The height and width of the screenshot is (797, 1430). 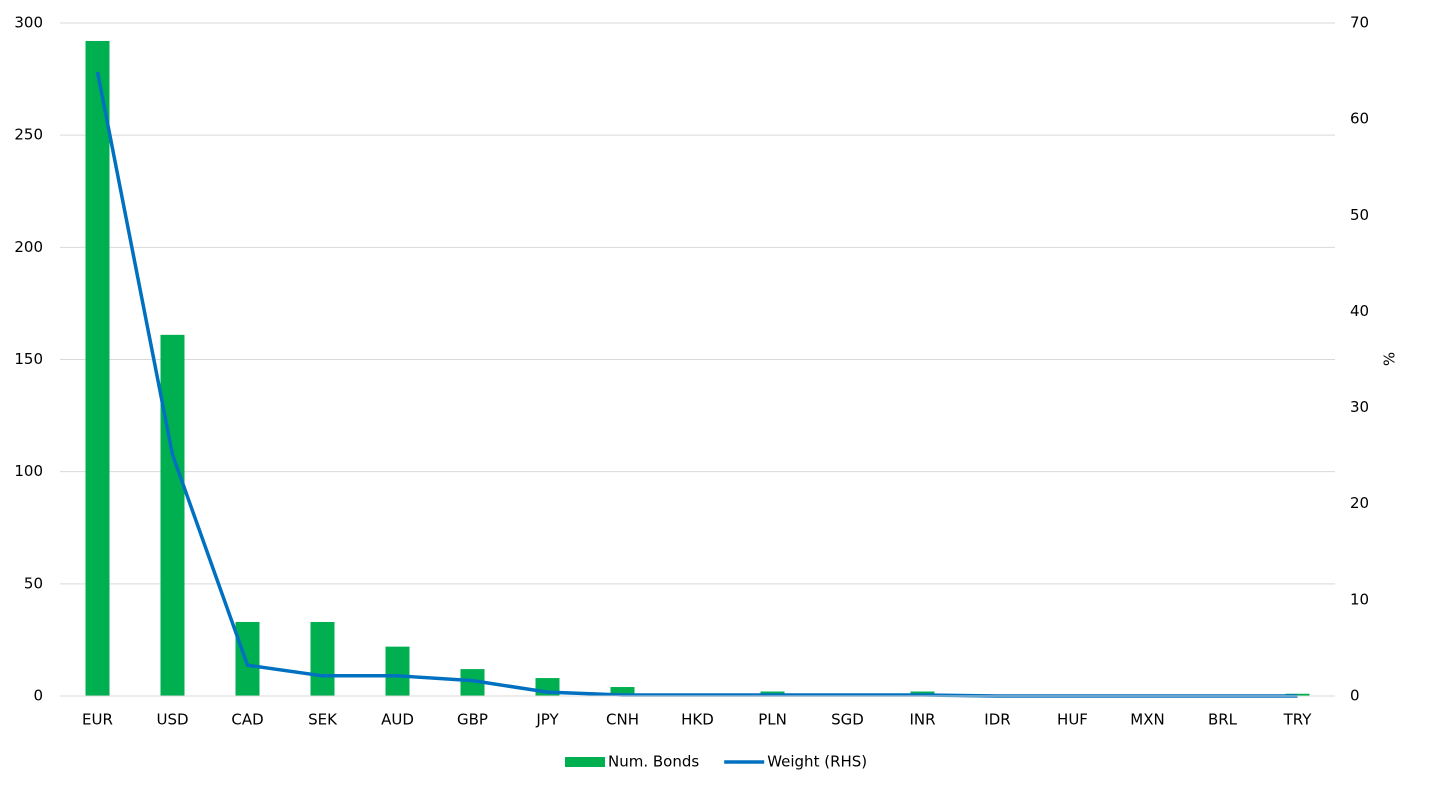 What do you see at coordinates (622, 720) in the screenshot?
I see `x-tick-label: CNH` at bounding box center [622, 720].